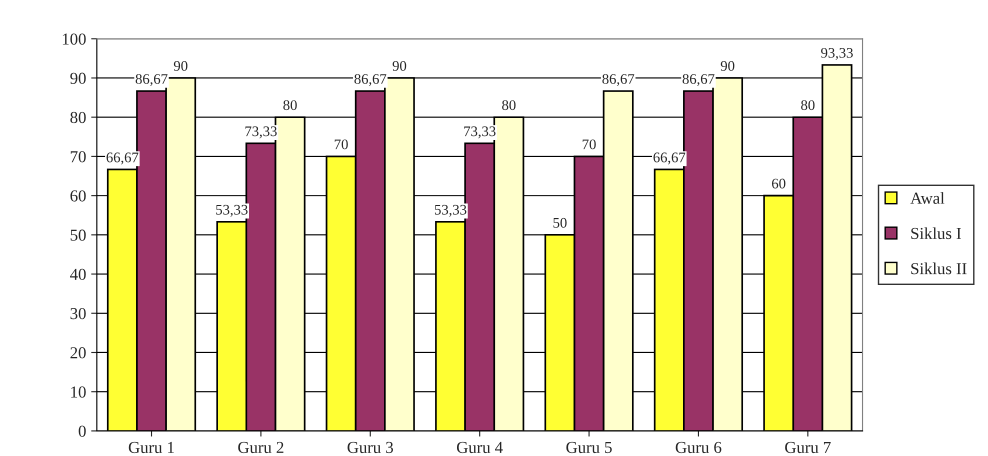 The width and height of the screenshot is (988, 456). I want to click on y-tick-label: 30, so click(78, 314).